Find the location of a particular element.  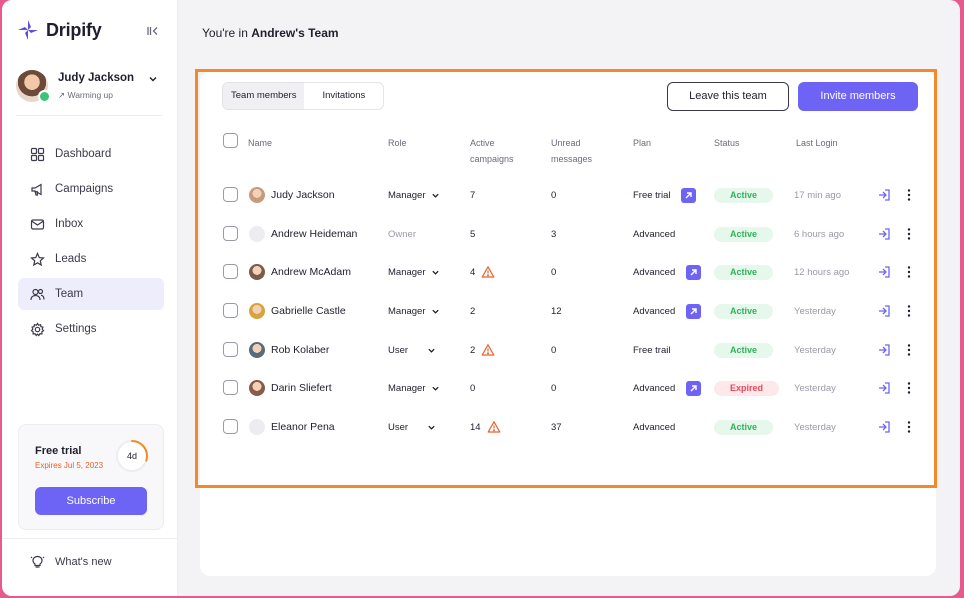

sidebar-item-campaigns: Campaigns is located at coordinates (91, 189).